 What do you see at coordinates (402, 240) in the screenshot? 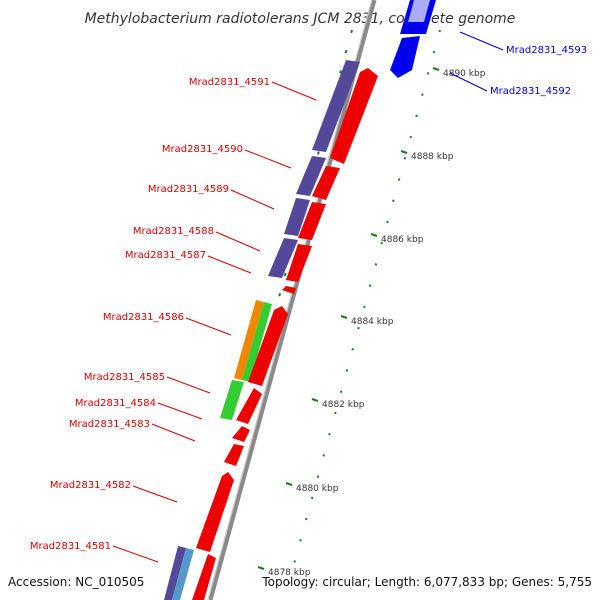
I see `tick-label: 4886 kbp` at bounding box center [402, 240].